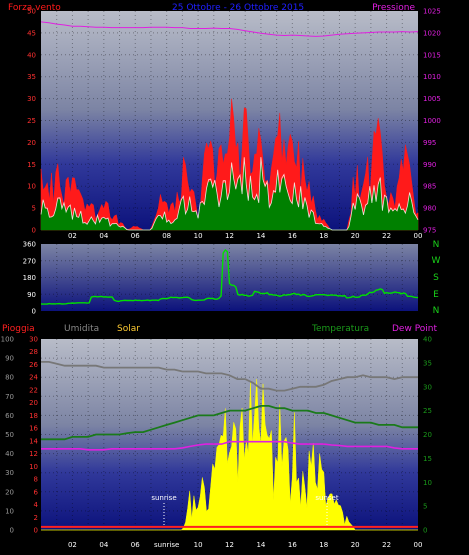 This screenshot has height=555, width=469. I want to click on rain-ytick-label: 14, so click(33, 441).